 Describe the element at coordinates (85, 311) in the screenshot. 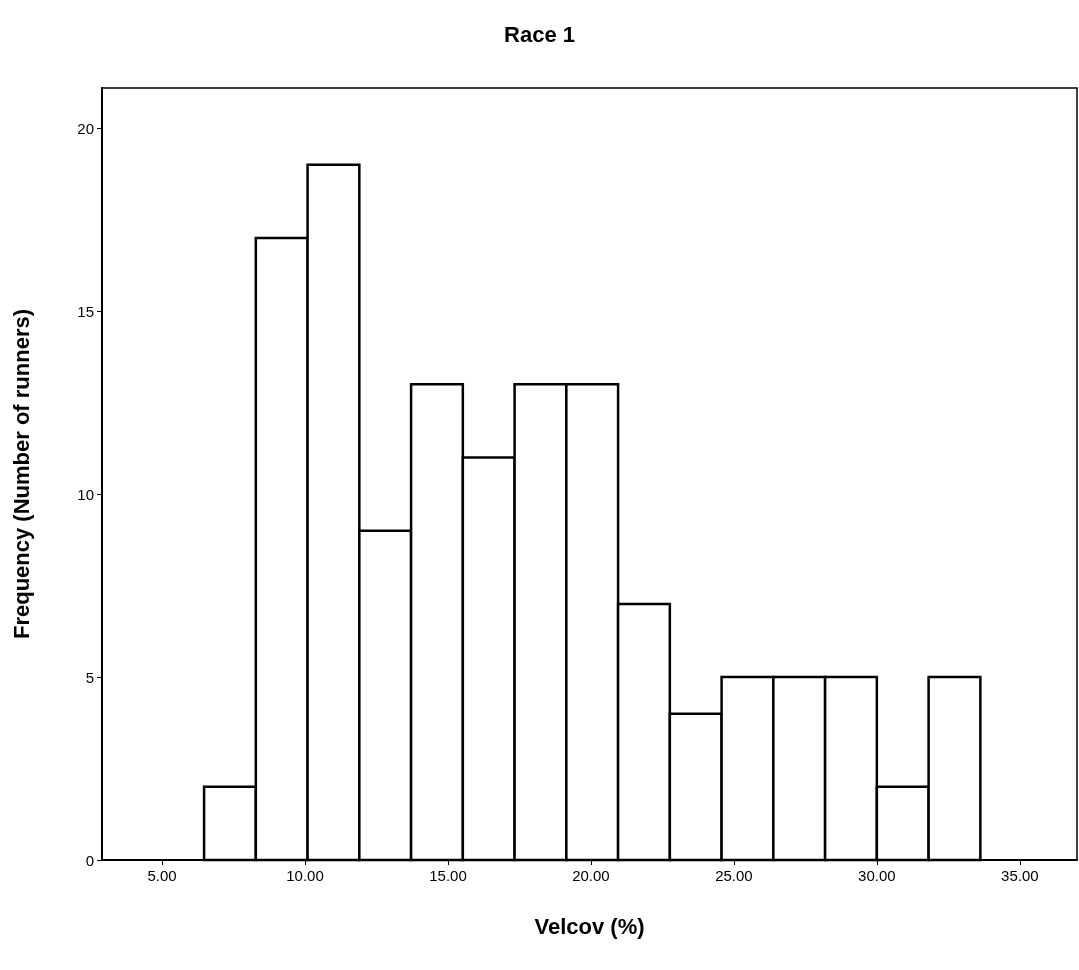

I see `y-tick-label: 15` at that location.